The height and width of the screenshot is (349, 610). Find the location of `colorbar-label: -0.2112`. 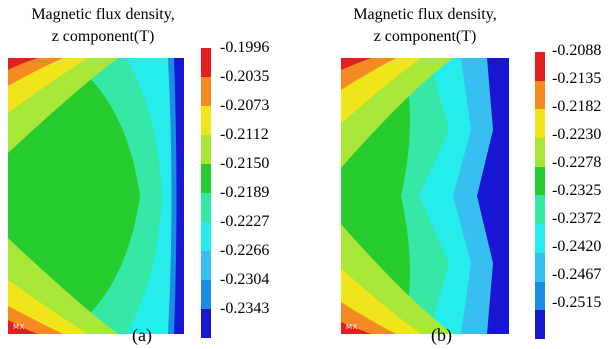

colorbar-label: -0.2112 is located at coordinates (244, 134).